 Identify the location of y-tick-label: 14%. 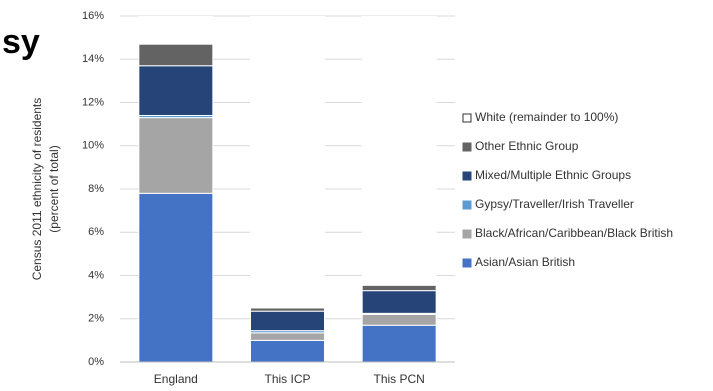
(93, 59).